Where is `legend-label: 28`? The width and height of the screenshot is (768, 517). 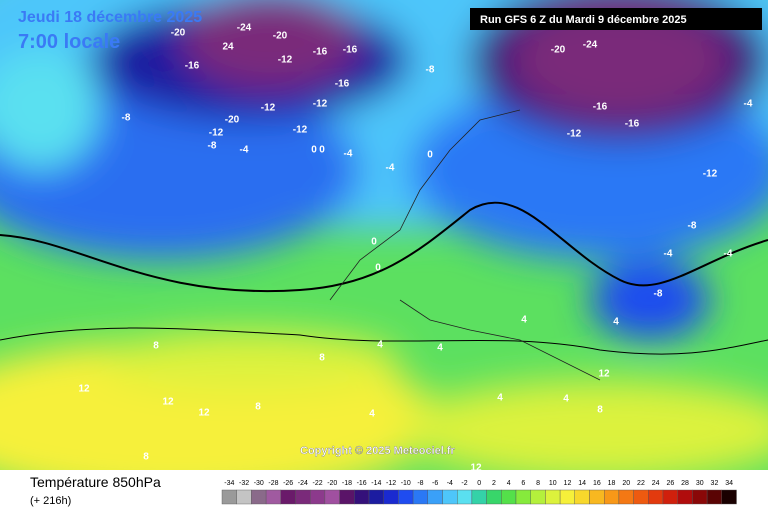
legend-label: 28 is located at coordinates (685, 483).